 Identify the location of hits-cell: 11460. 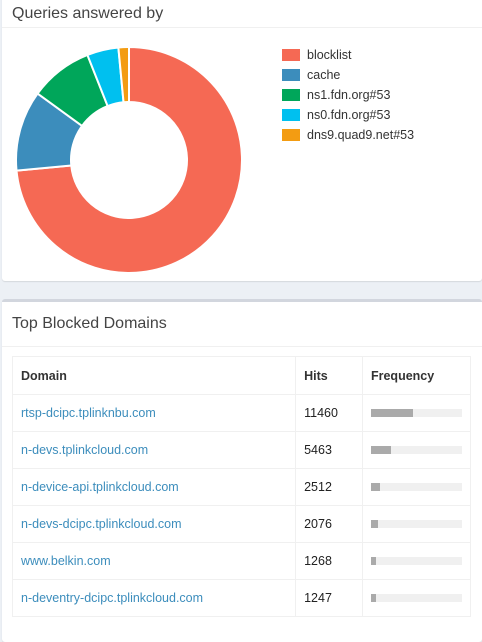
(329, 413).